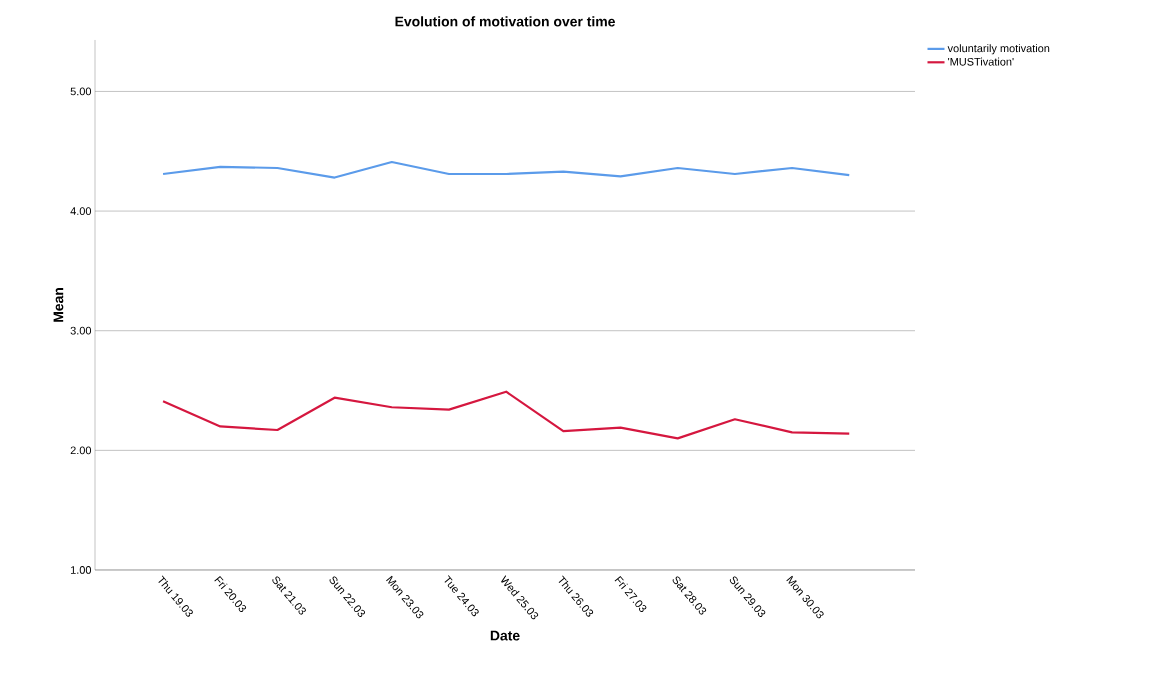 The width and height of the screenshot is (1167, 698). Describe the element at coordinates (981, 61) in the screenshot. I see `legend-label: 'MUSTivation'` at that location.